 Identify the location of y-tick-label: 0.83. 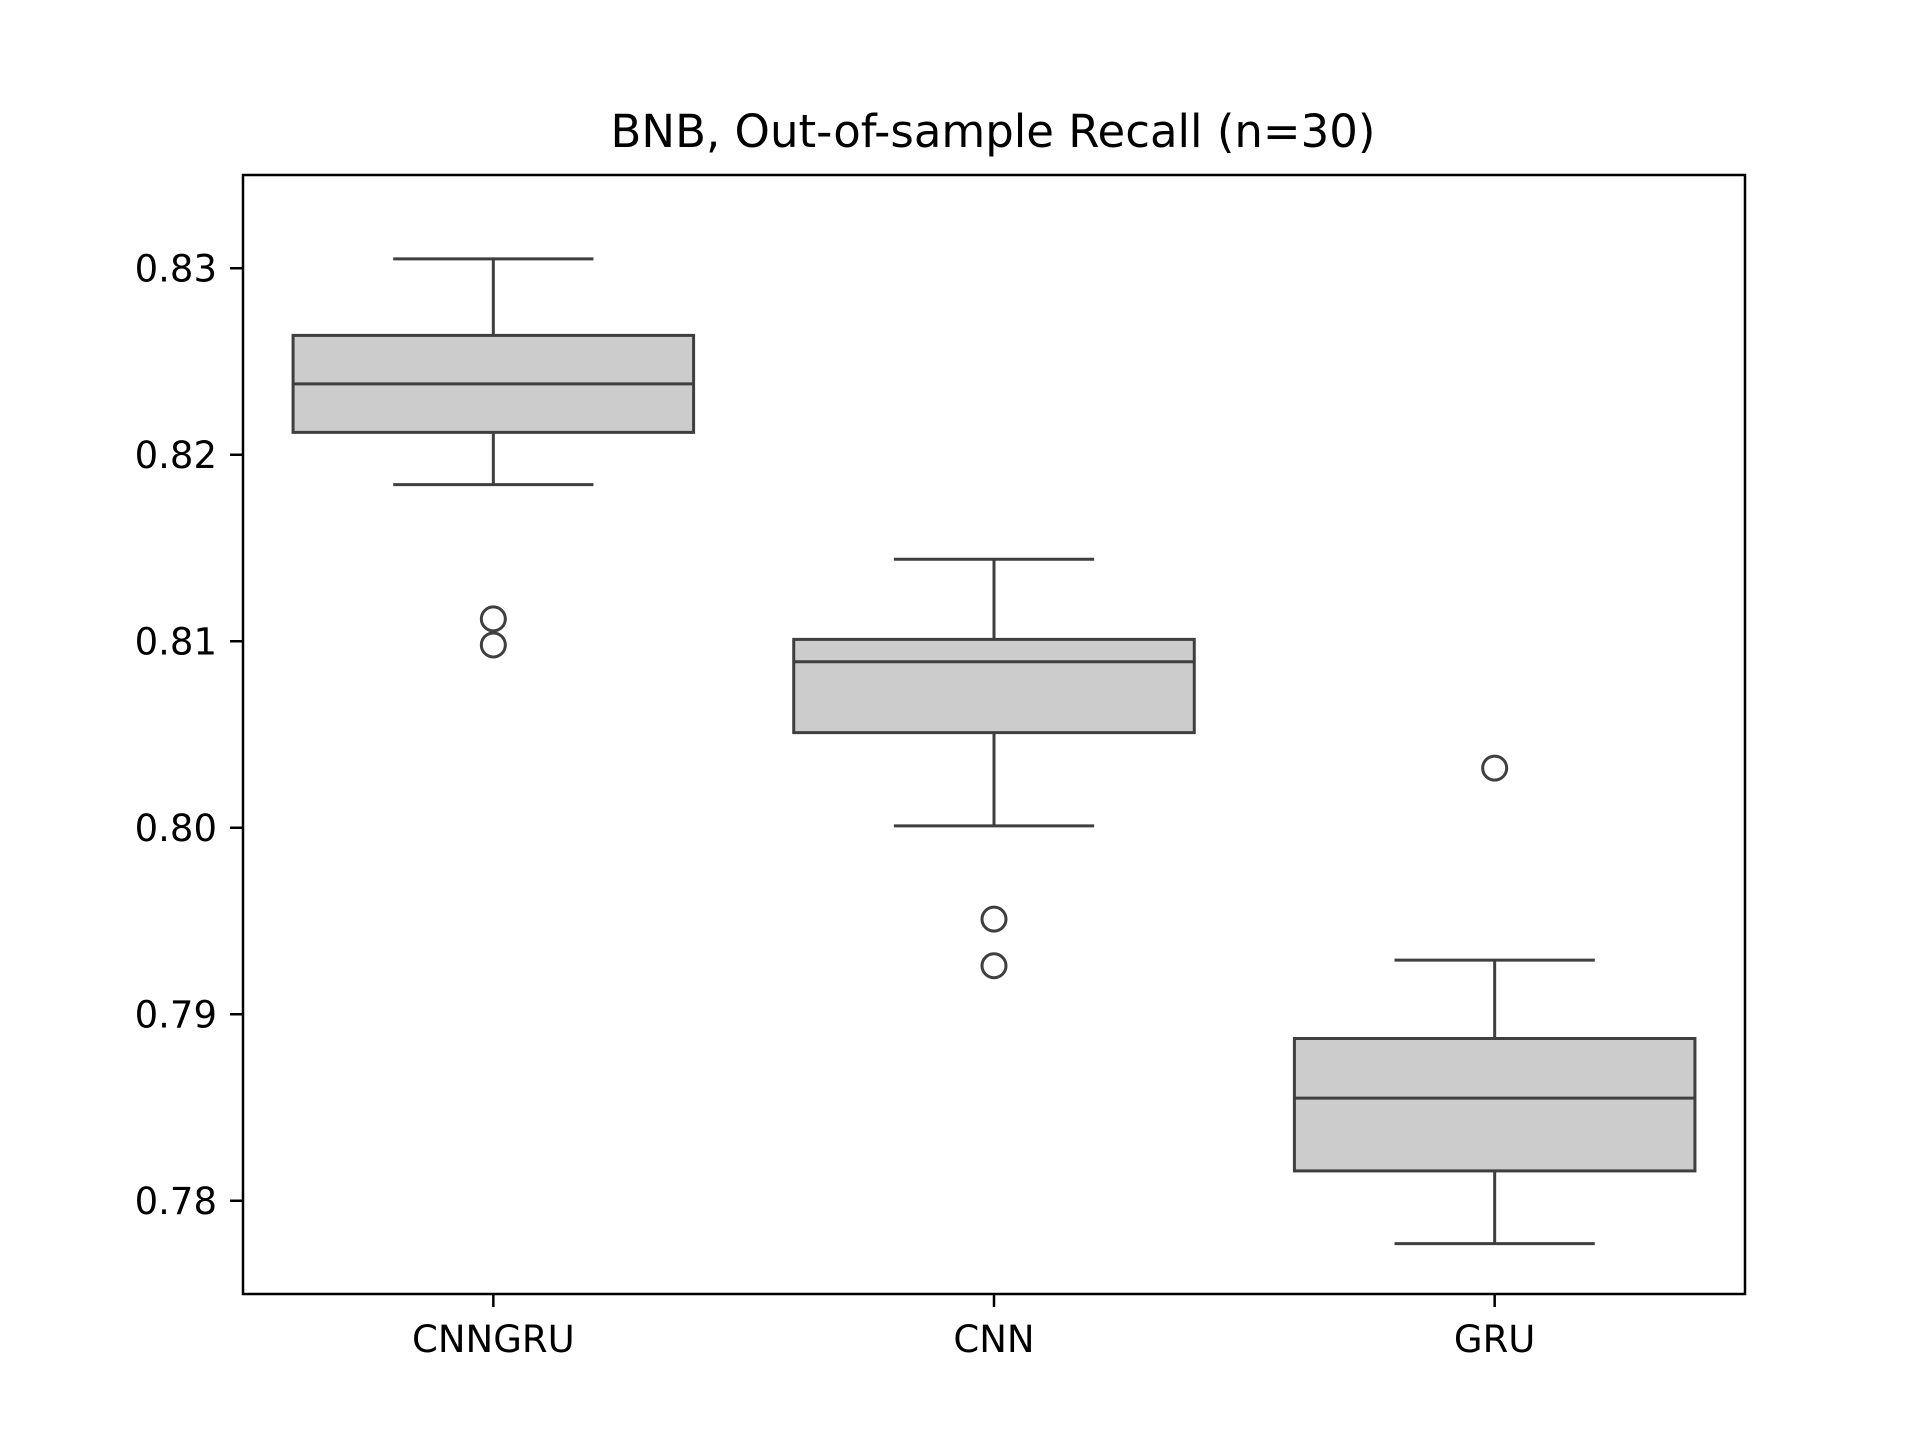
(176, 268).